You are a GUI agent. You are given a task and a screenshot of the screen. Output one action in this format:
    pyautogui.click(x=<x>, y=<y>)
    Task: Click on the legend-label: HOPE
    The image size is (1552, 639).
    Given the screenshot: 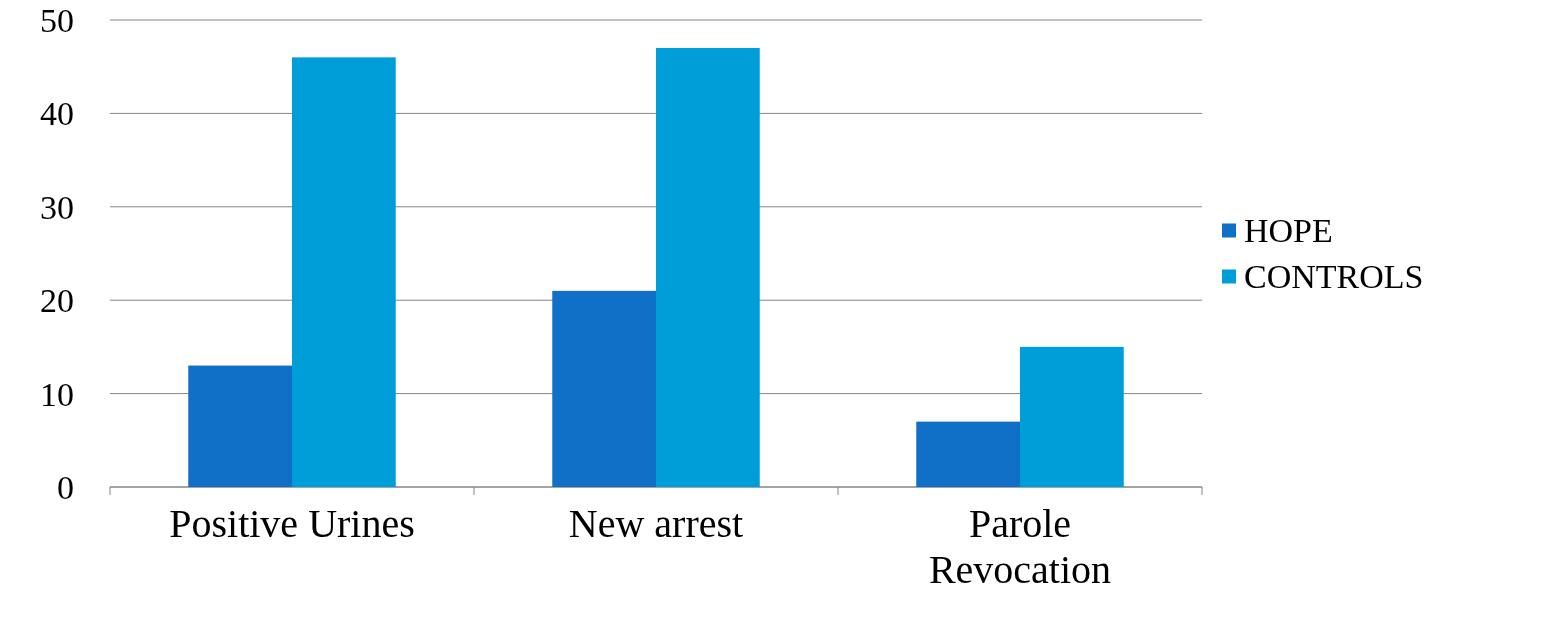 What is the action you would take?
    pyautogui.click(x=1288, y=231)
    